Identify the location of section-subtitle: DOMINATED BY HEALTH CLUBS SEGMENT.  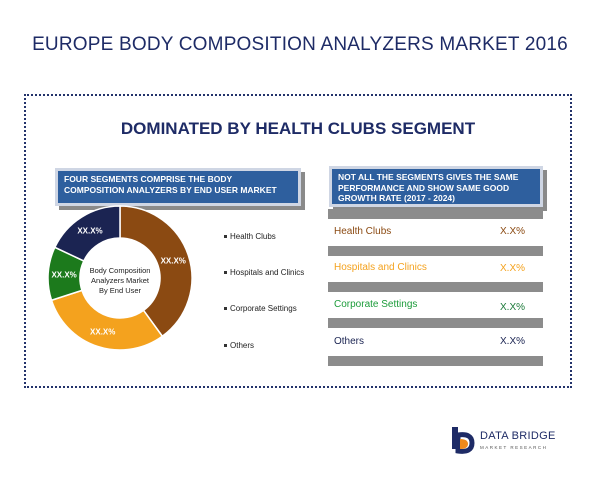
(298, 128).